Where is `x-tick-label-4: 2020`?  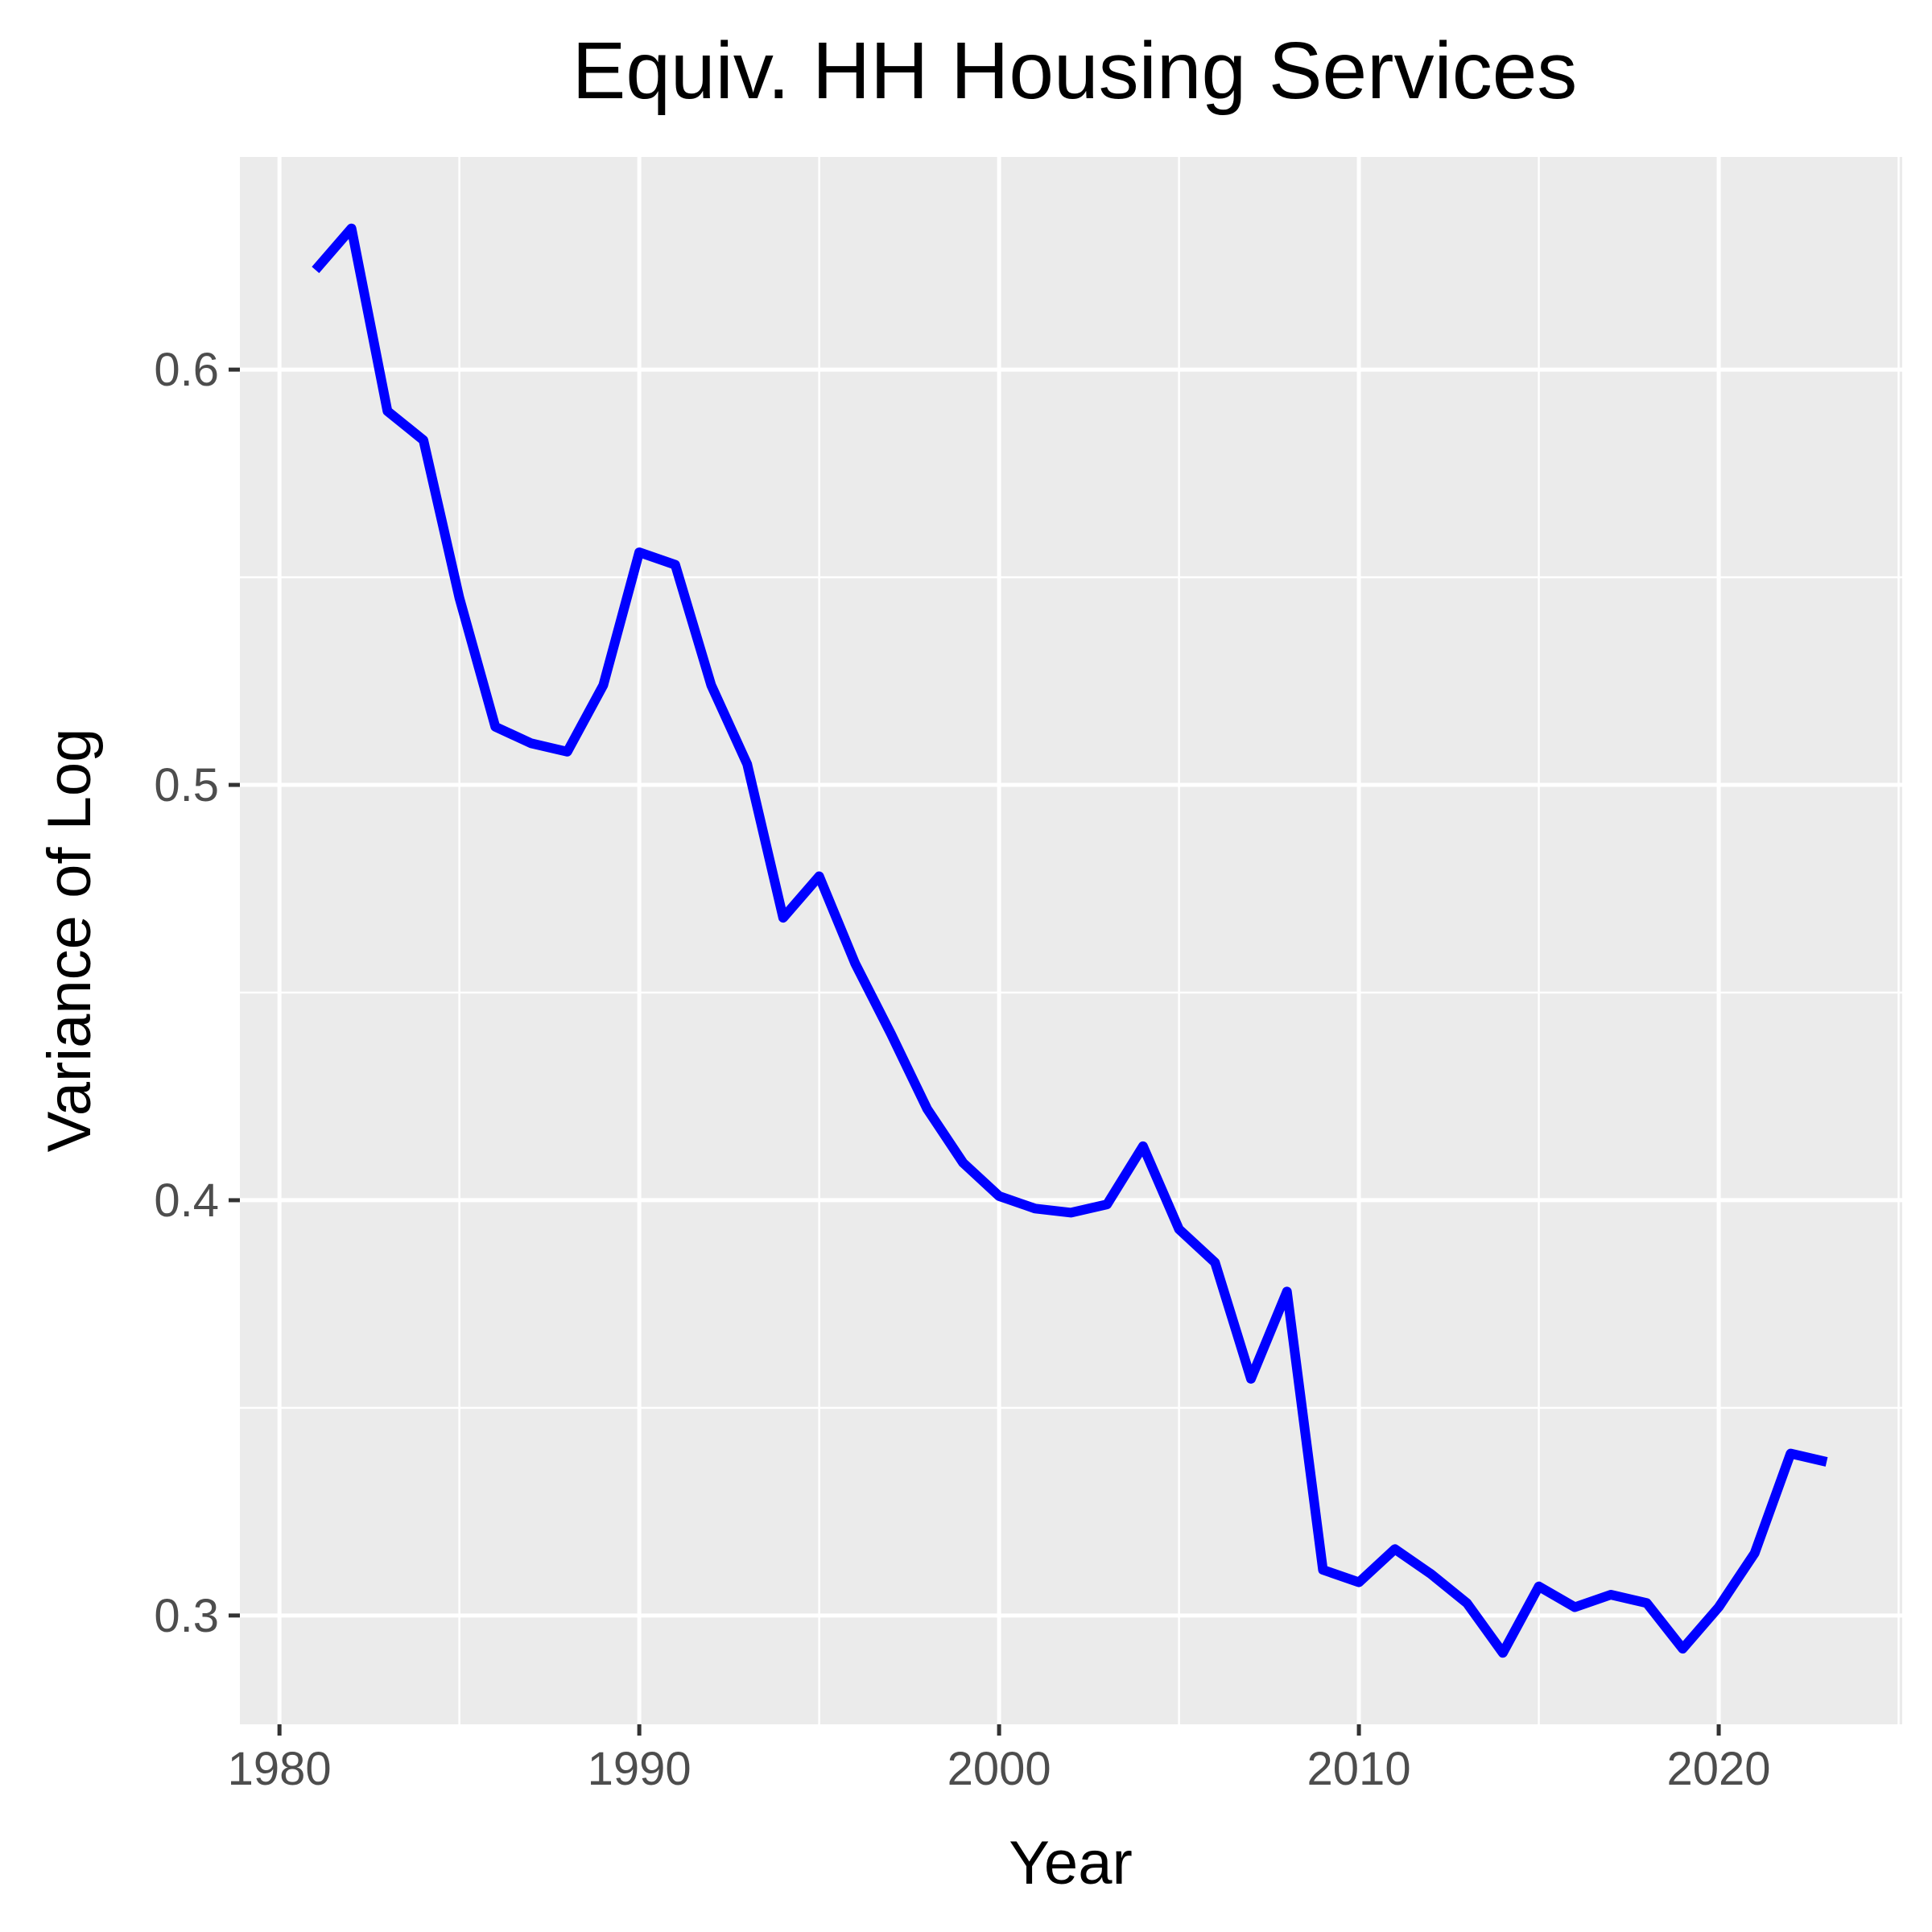 x-tick-label-4: 2020 is located at coordinates (1719, 1769).